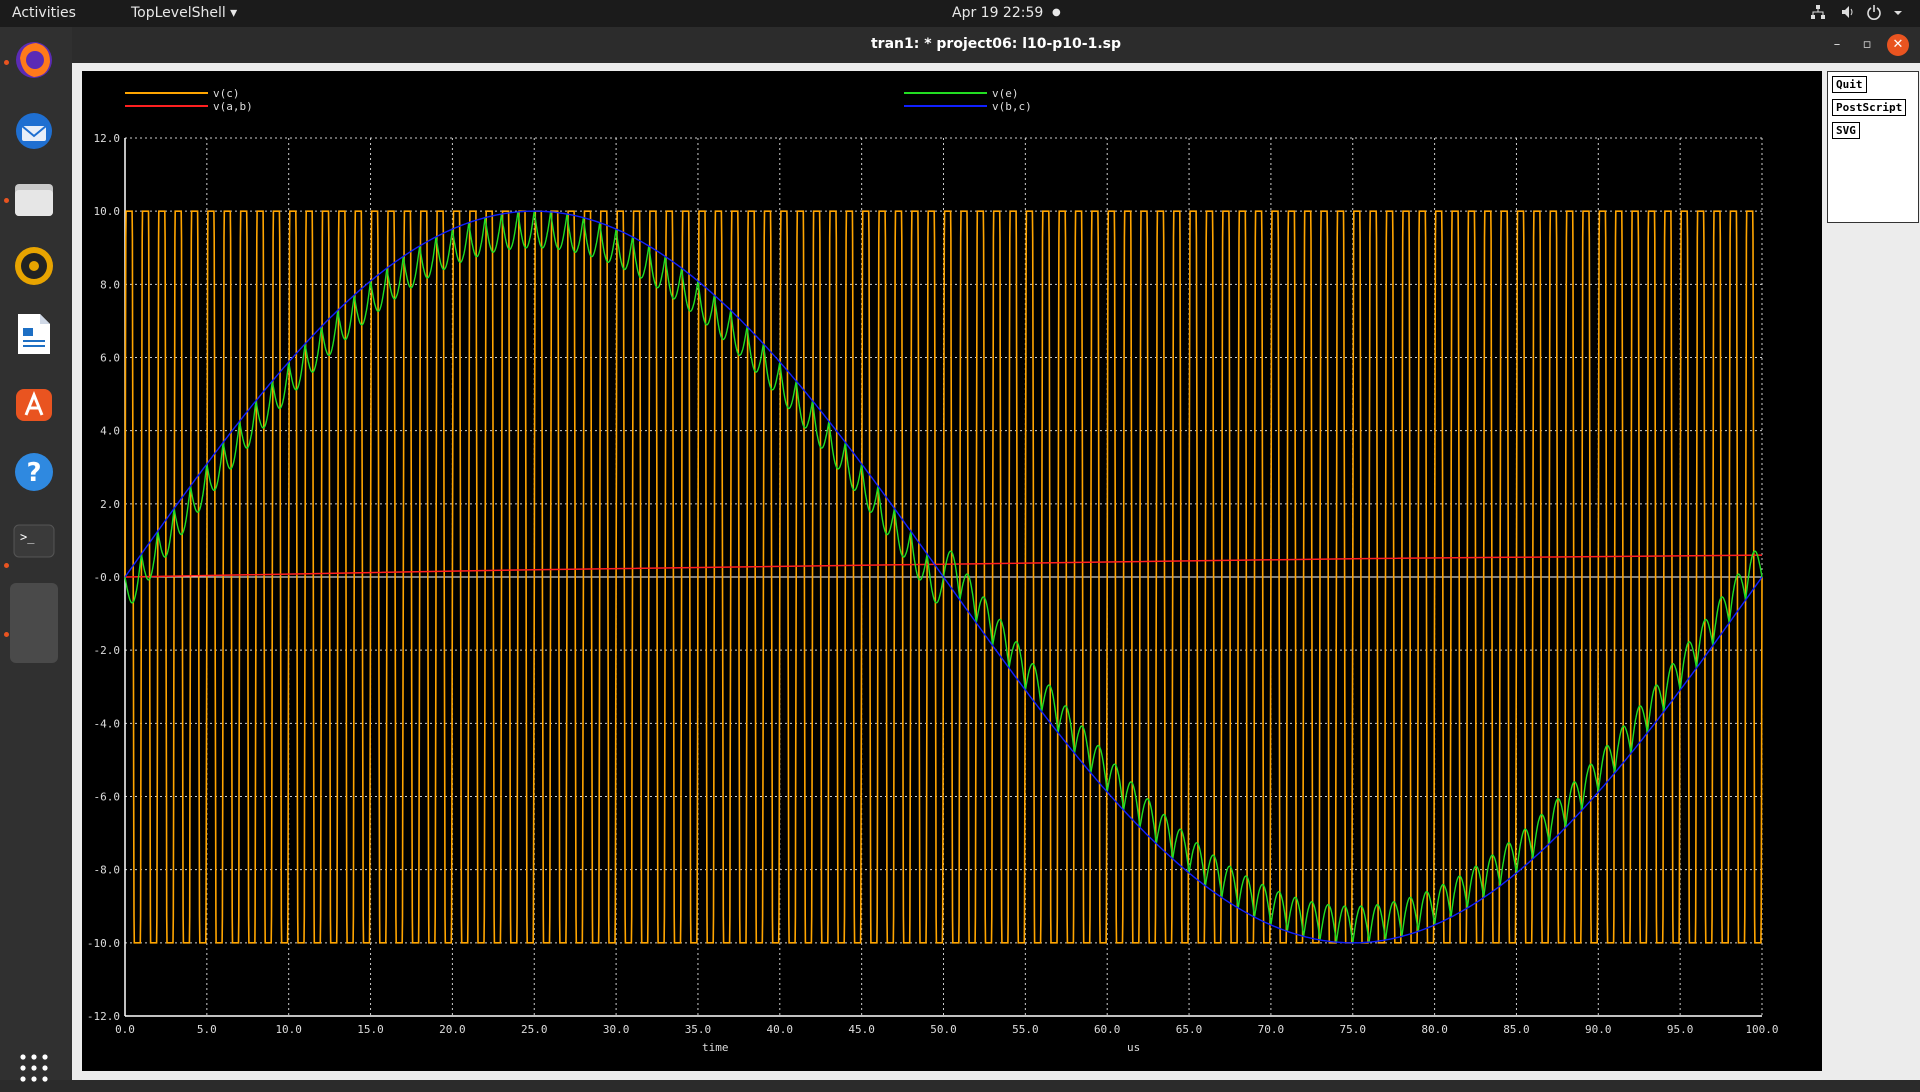 The width and height of the screenshot is (1920, 1092). I want to click on blank-window-icon, so click(34, 623).